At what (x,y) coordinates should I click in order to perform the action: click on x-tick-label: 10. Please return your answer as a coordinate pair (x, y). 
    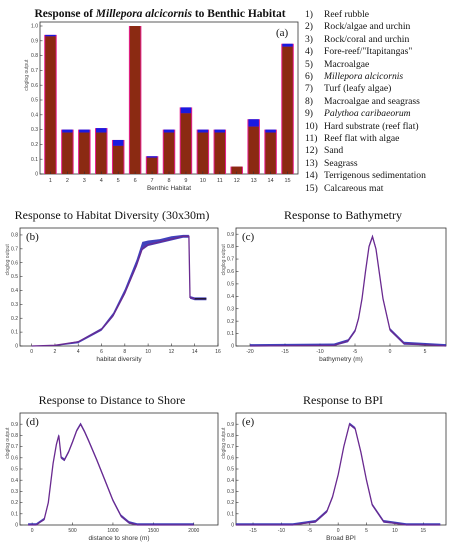
    Looking at the image, I should click on (148, 352).